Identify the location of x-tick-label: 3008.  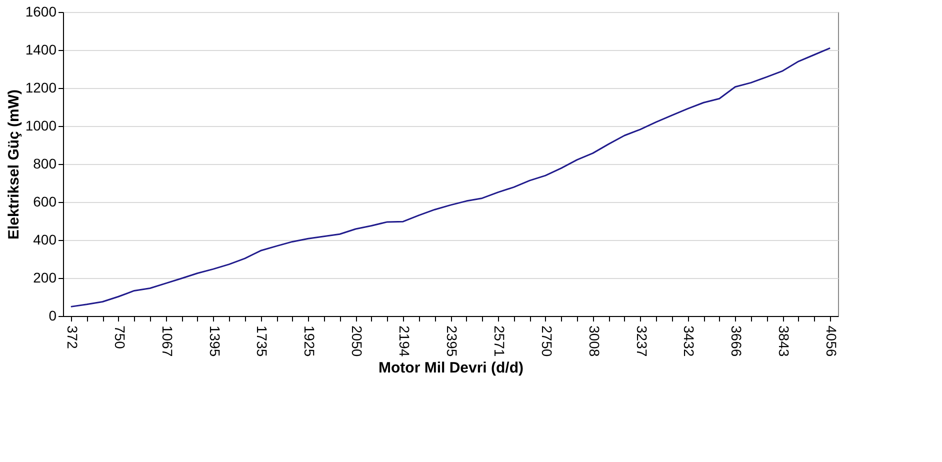
(594, 341).